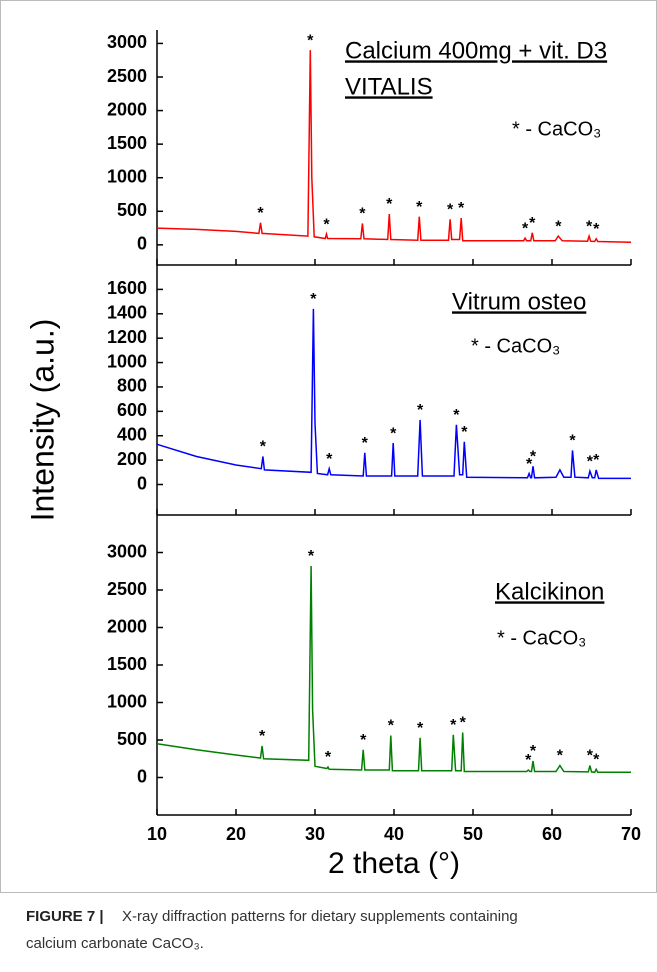 The width and height of the screenshot is (657, 972). Describe the element at coordinates (389, 86) in the screenshot. I see `panel-title: VITALIS` at that location.